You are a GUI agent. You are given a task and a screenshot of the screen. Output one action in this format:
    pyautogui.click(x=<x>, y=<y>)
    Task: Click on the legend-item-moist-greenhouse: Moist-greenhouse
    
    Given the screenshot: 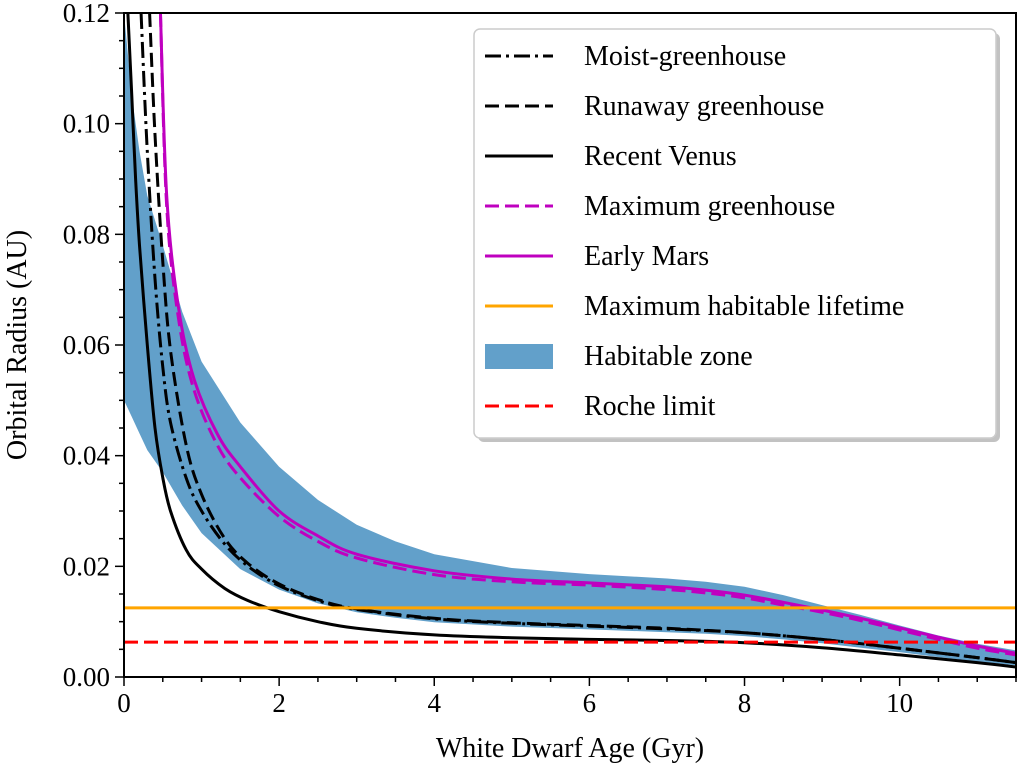 What is the action you would take?
    pyautogui.click(x=635, y=56)
    